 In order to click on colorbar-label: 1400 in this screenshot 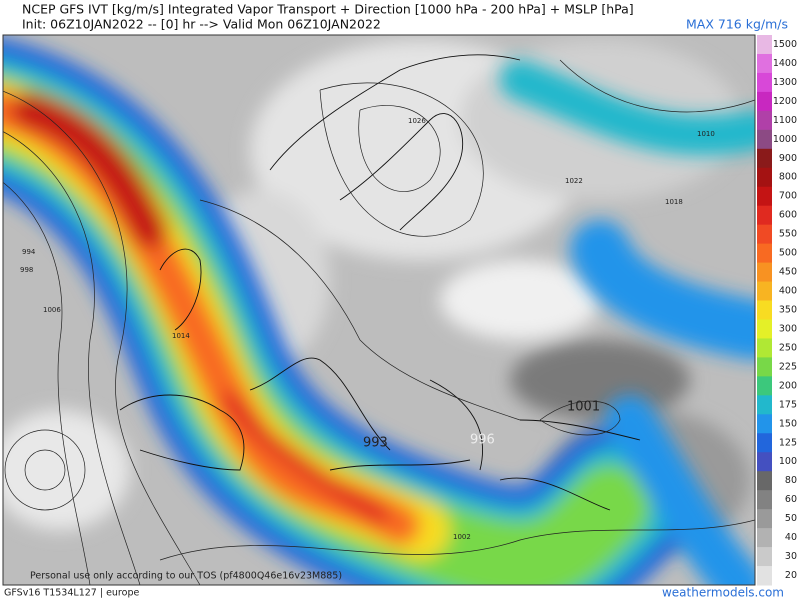, I will do `click(785, 63)`.